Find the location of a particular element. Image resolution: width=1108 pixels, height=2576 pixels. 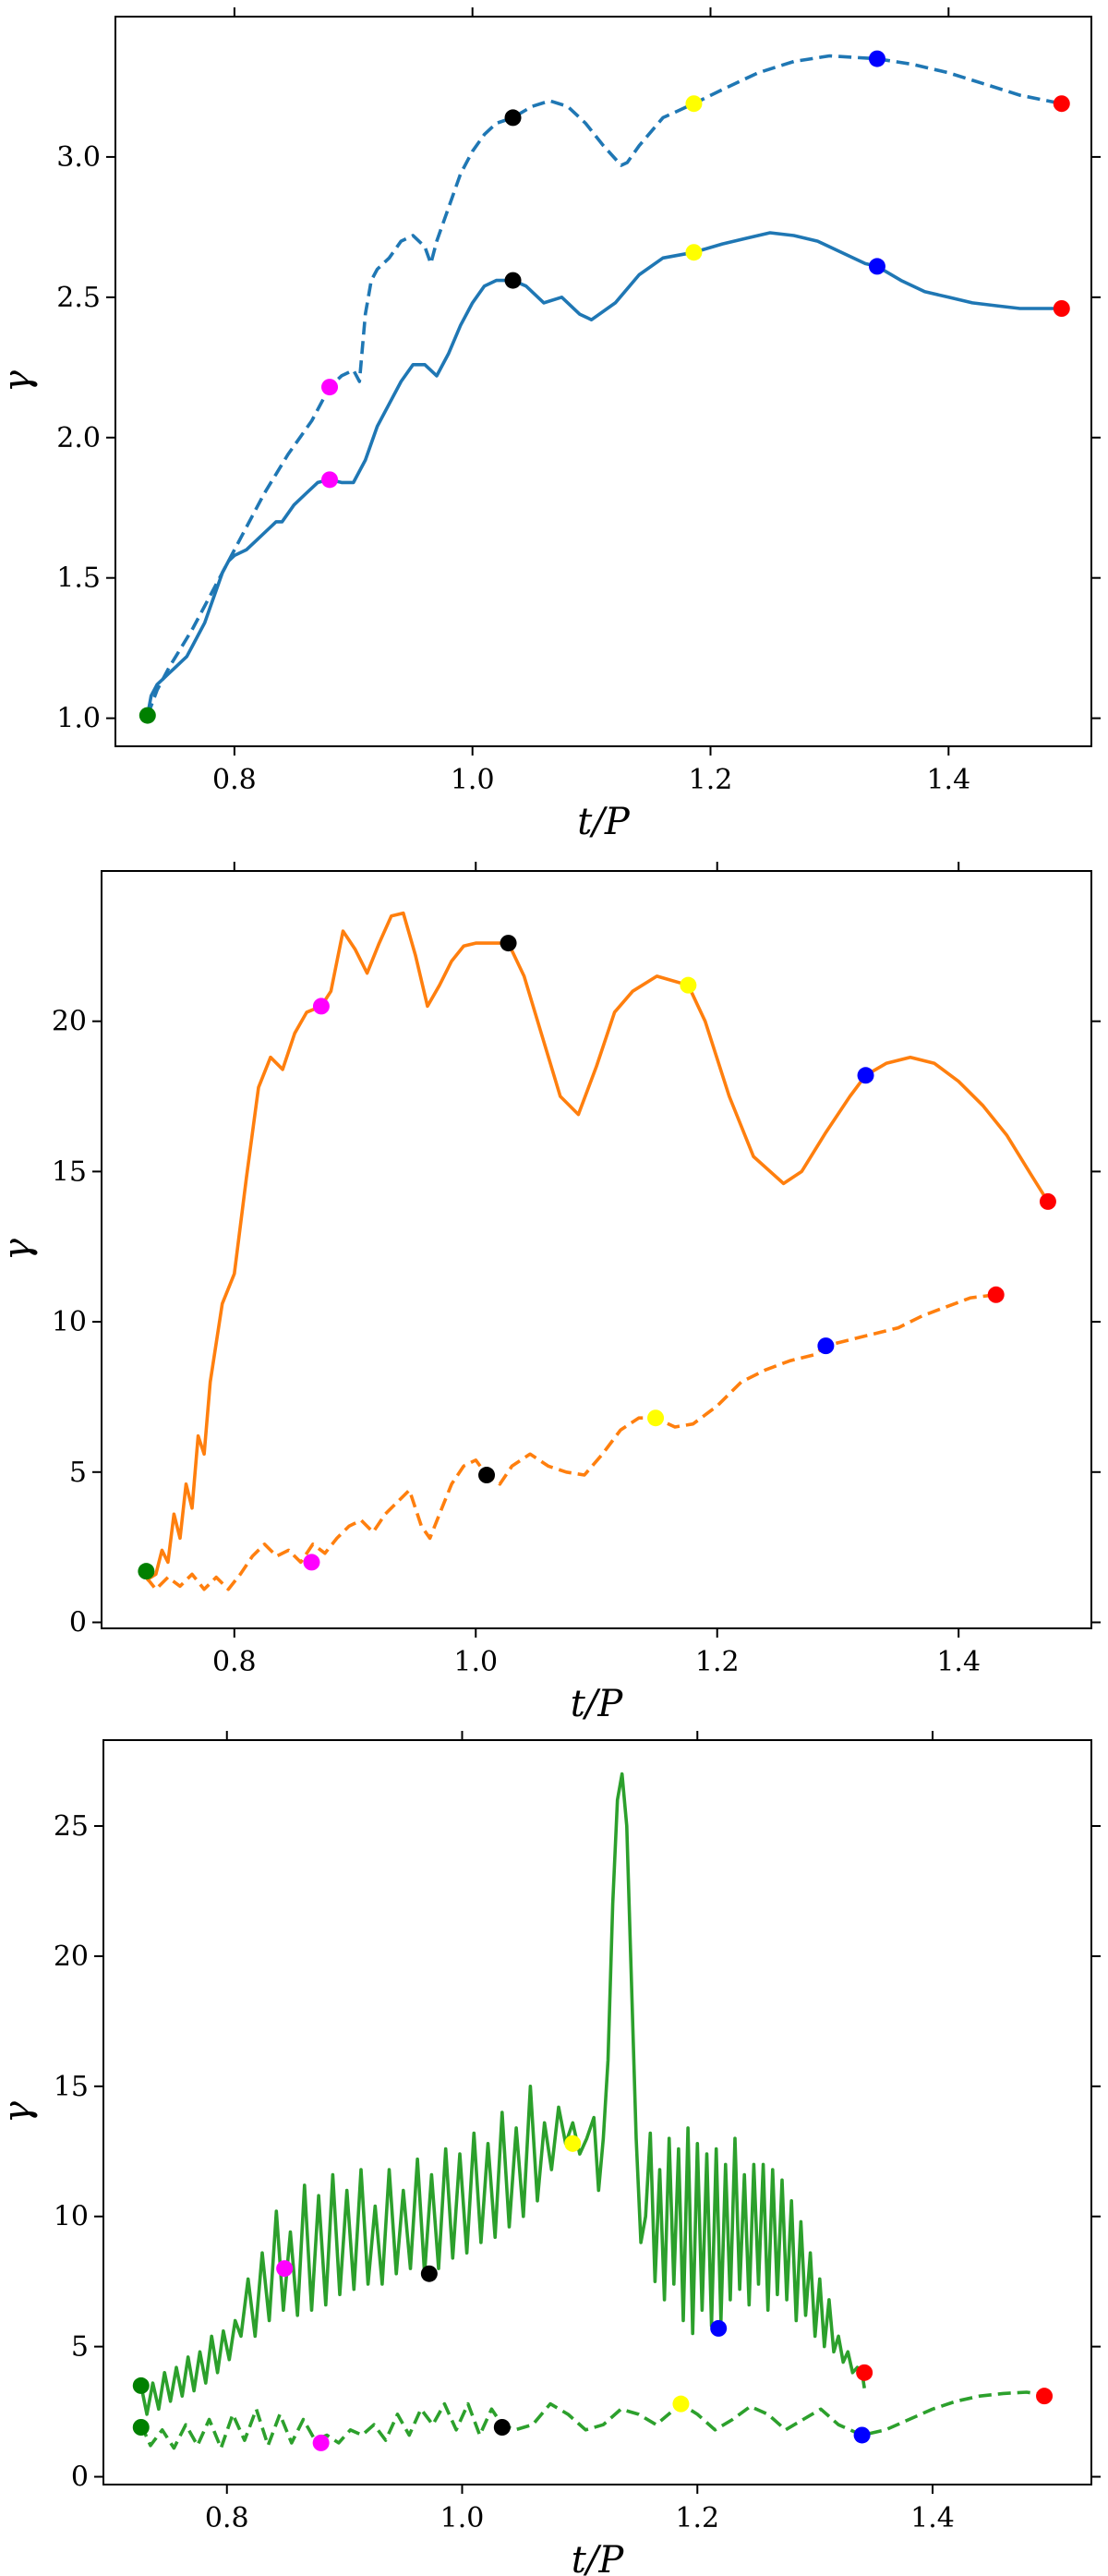

y-tick-label: 3.0 is located at coordinates (78, 157).